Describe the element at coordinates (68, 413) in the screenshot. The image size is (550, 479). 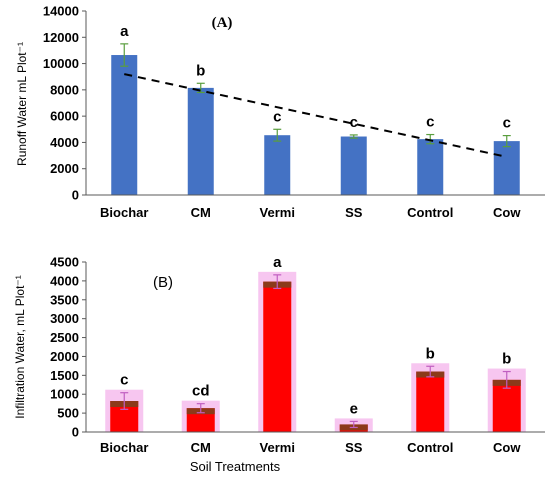
I see `b-ytick-label: 500` at that location.